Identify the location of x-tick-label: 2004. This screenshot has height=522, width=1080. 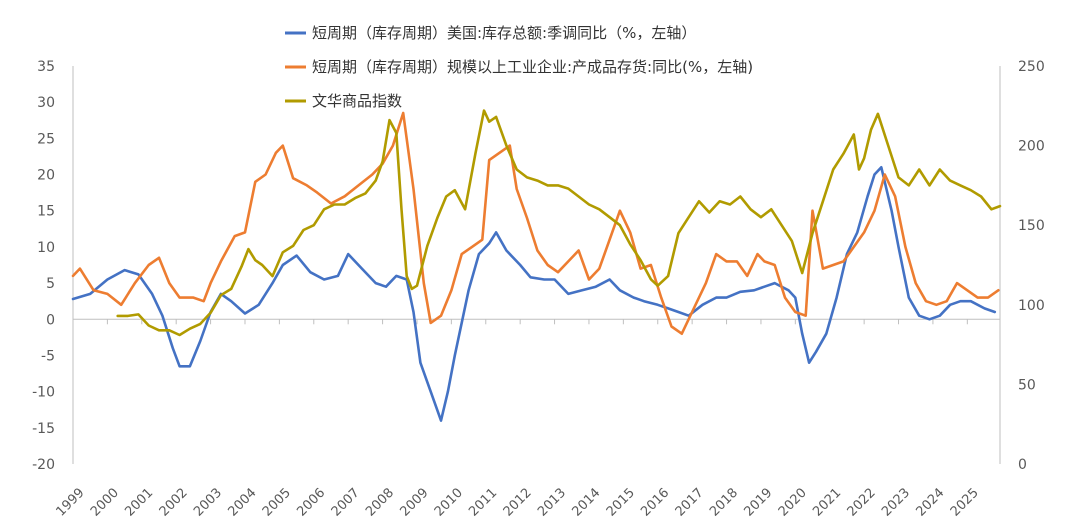
(243, 503).